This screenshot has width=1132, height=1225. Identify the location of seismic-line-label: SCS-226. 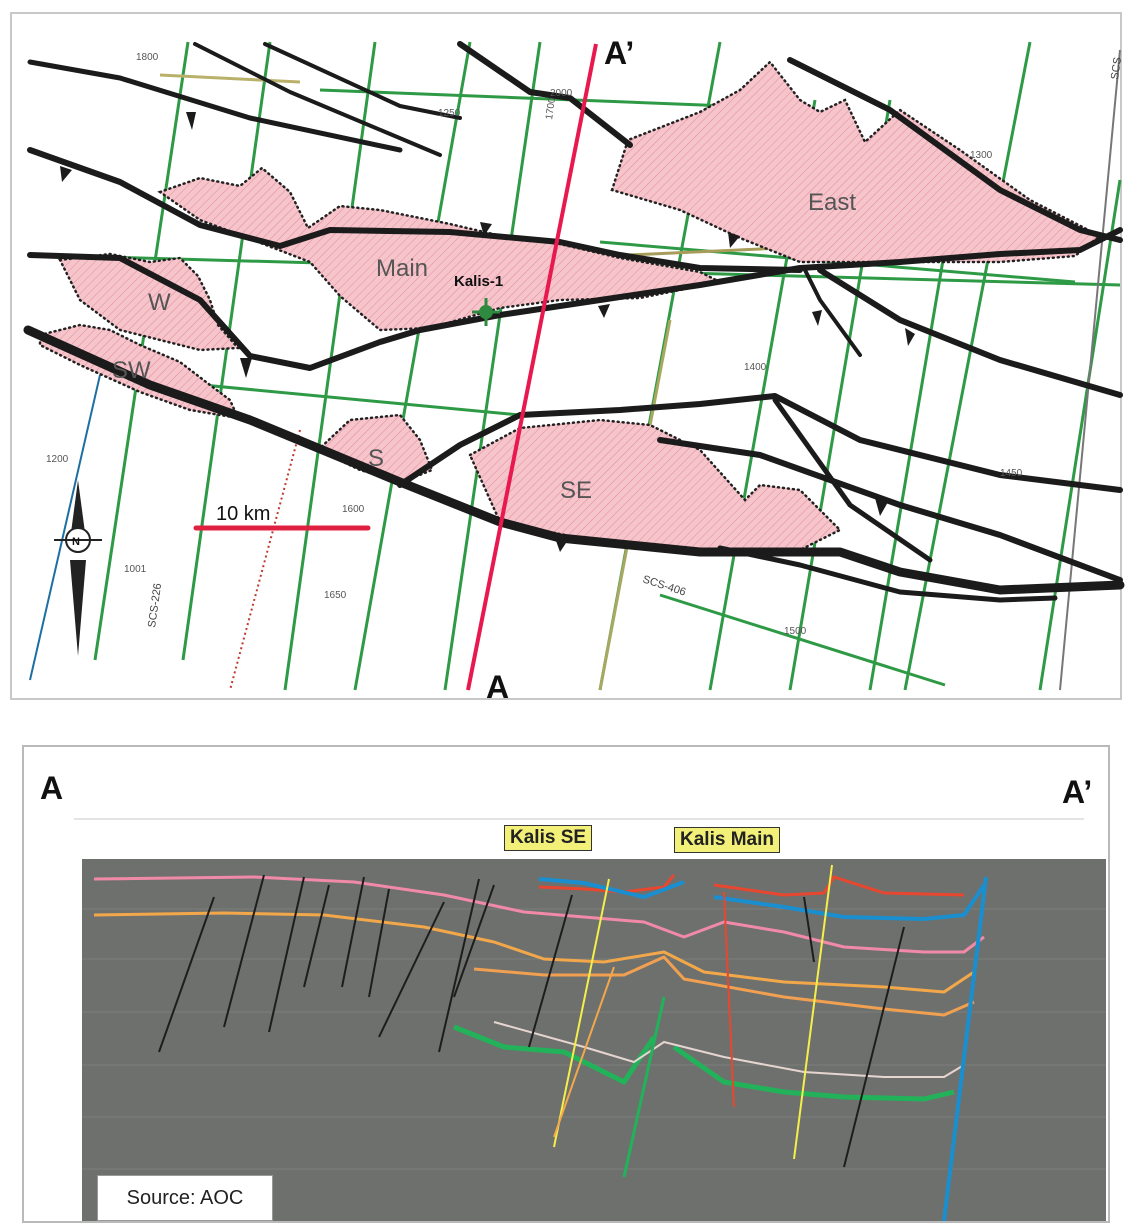
(155, 606).